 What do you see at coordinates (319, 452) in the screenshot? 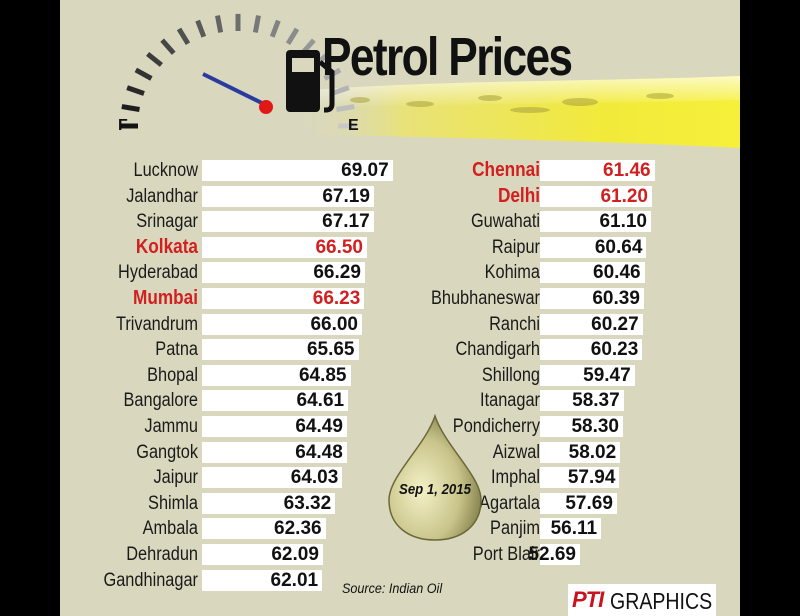
I see `price-value: 64.48` at bounding box center [319, 452].